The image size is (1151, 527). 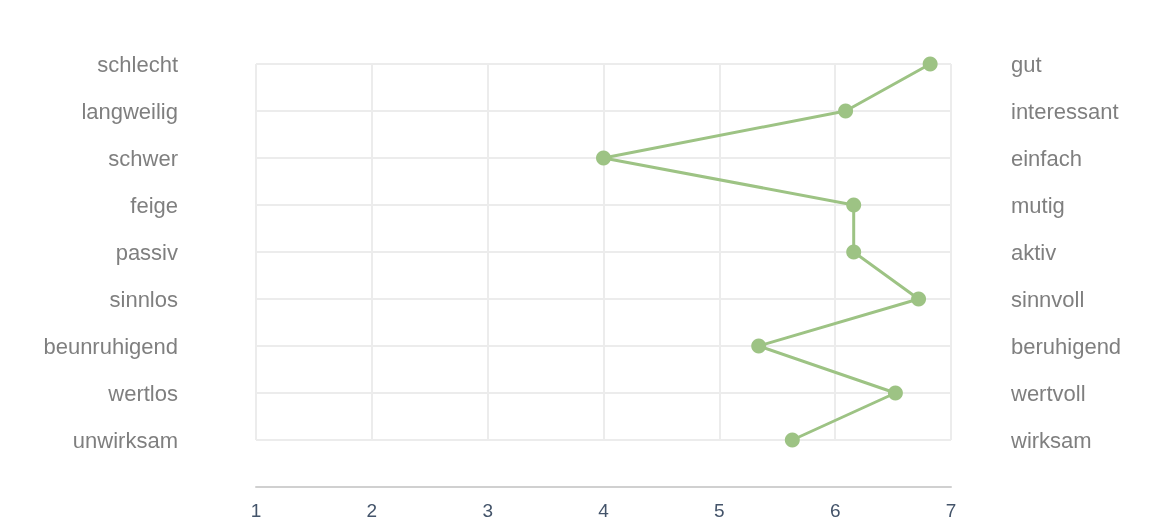 I want to click on y2-tick-label: interessant, so click(x=1065, y=111).